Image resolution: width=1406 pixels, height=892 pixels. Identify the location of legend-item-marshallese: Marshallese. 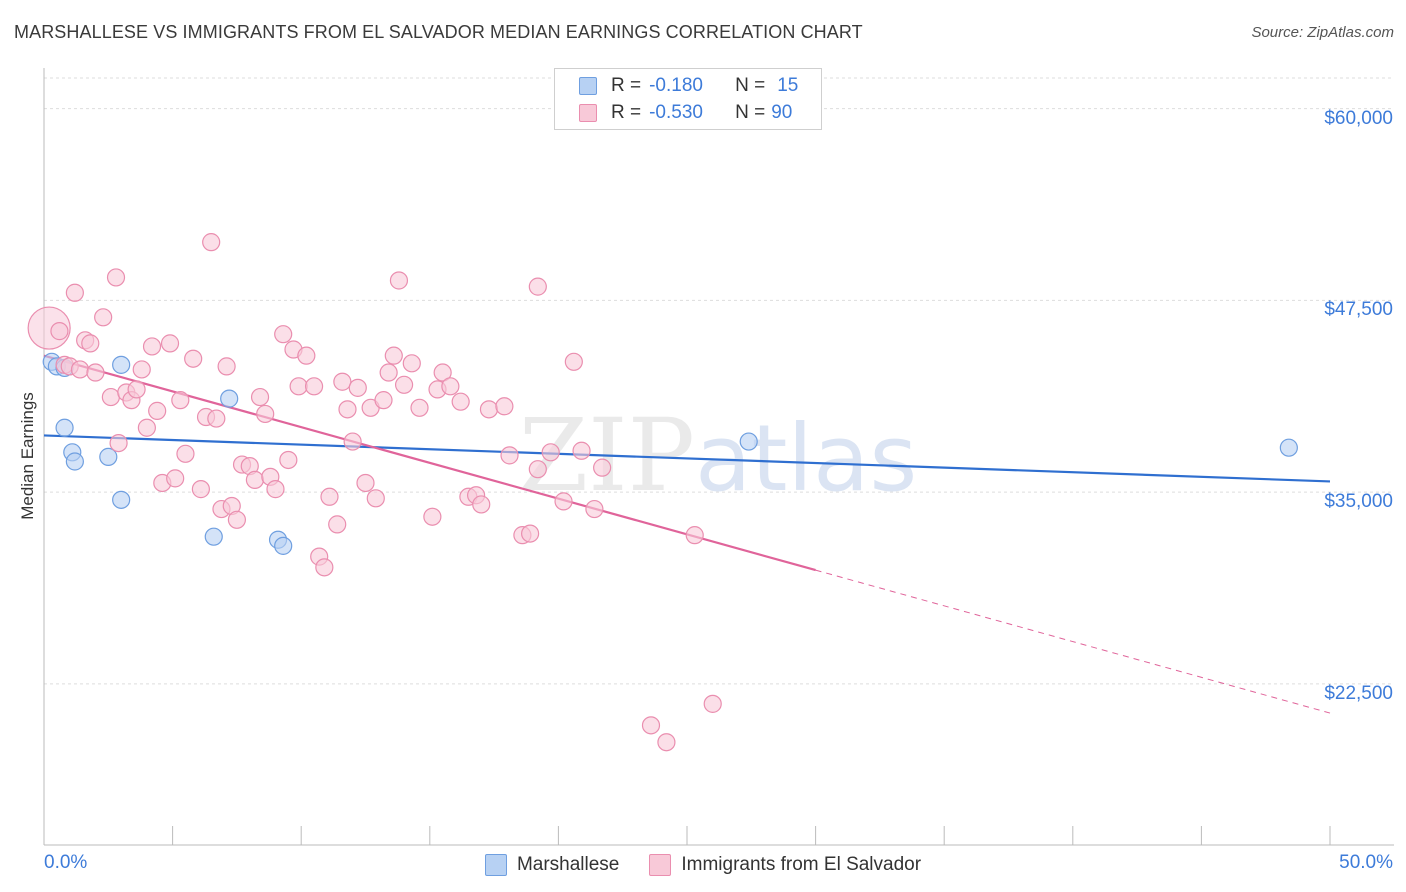
(552, 865).